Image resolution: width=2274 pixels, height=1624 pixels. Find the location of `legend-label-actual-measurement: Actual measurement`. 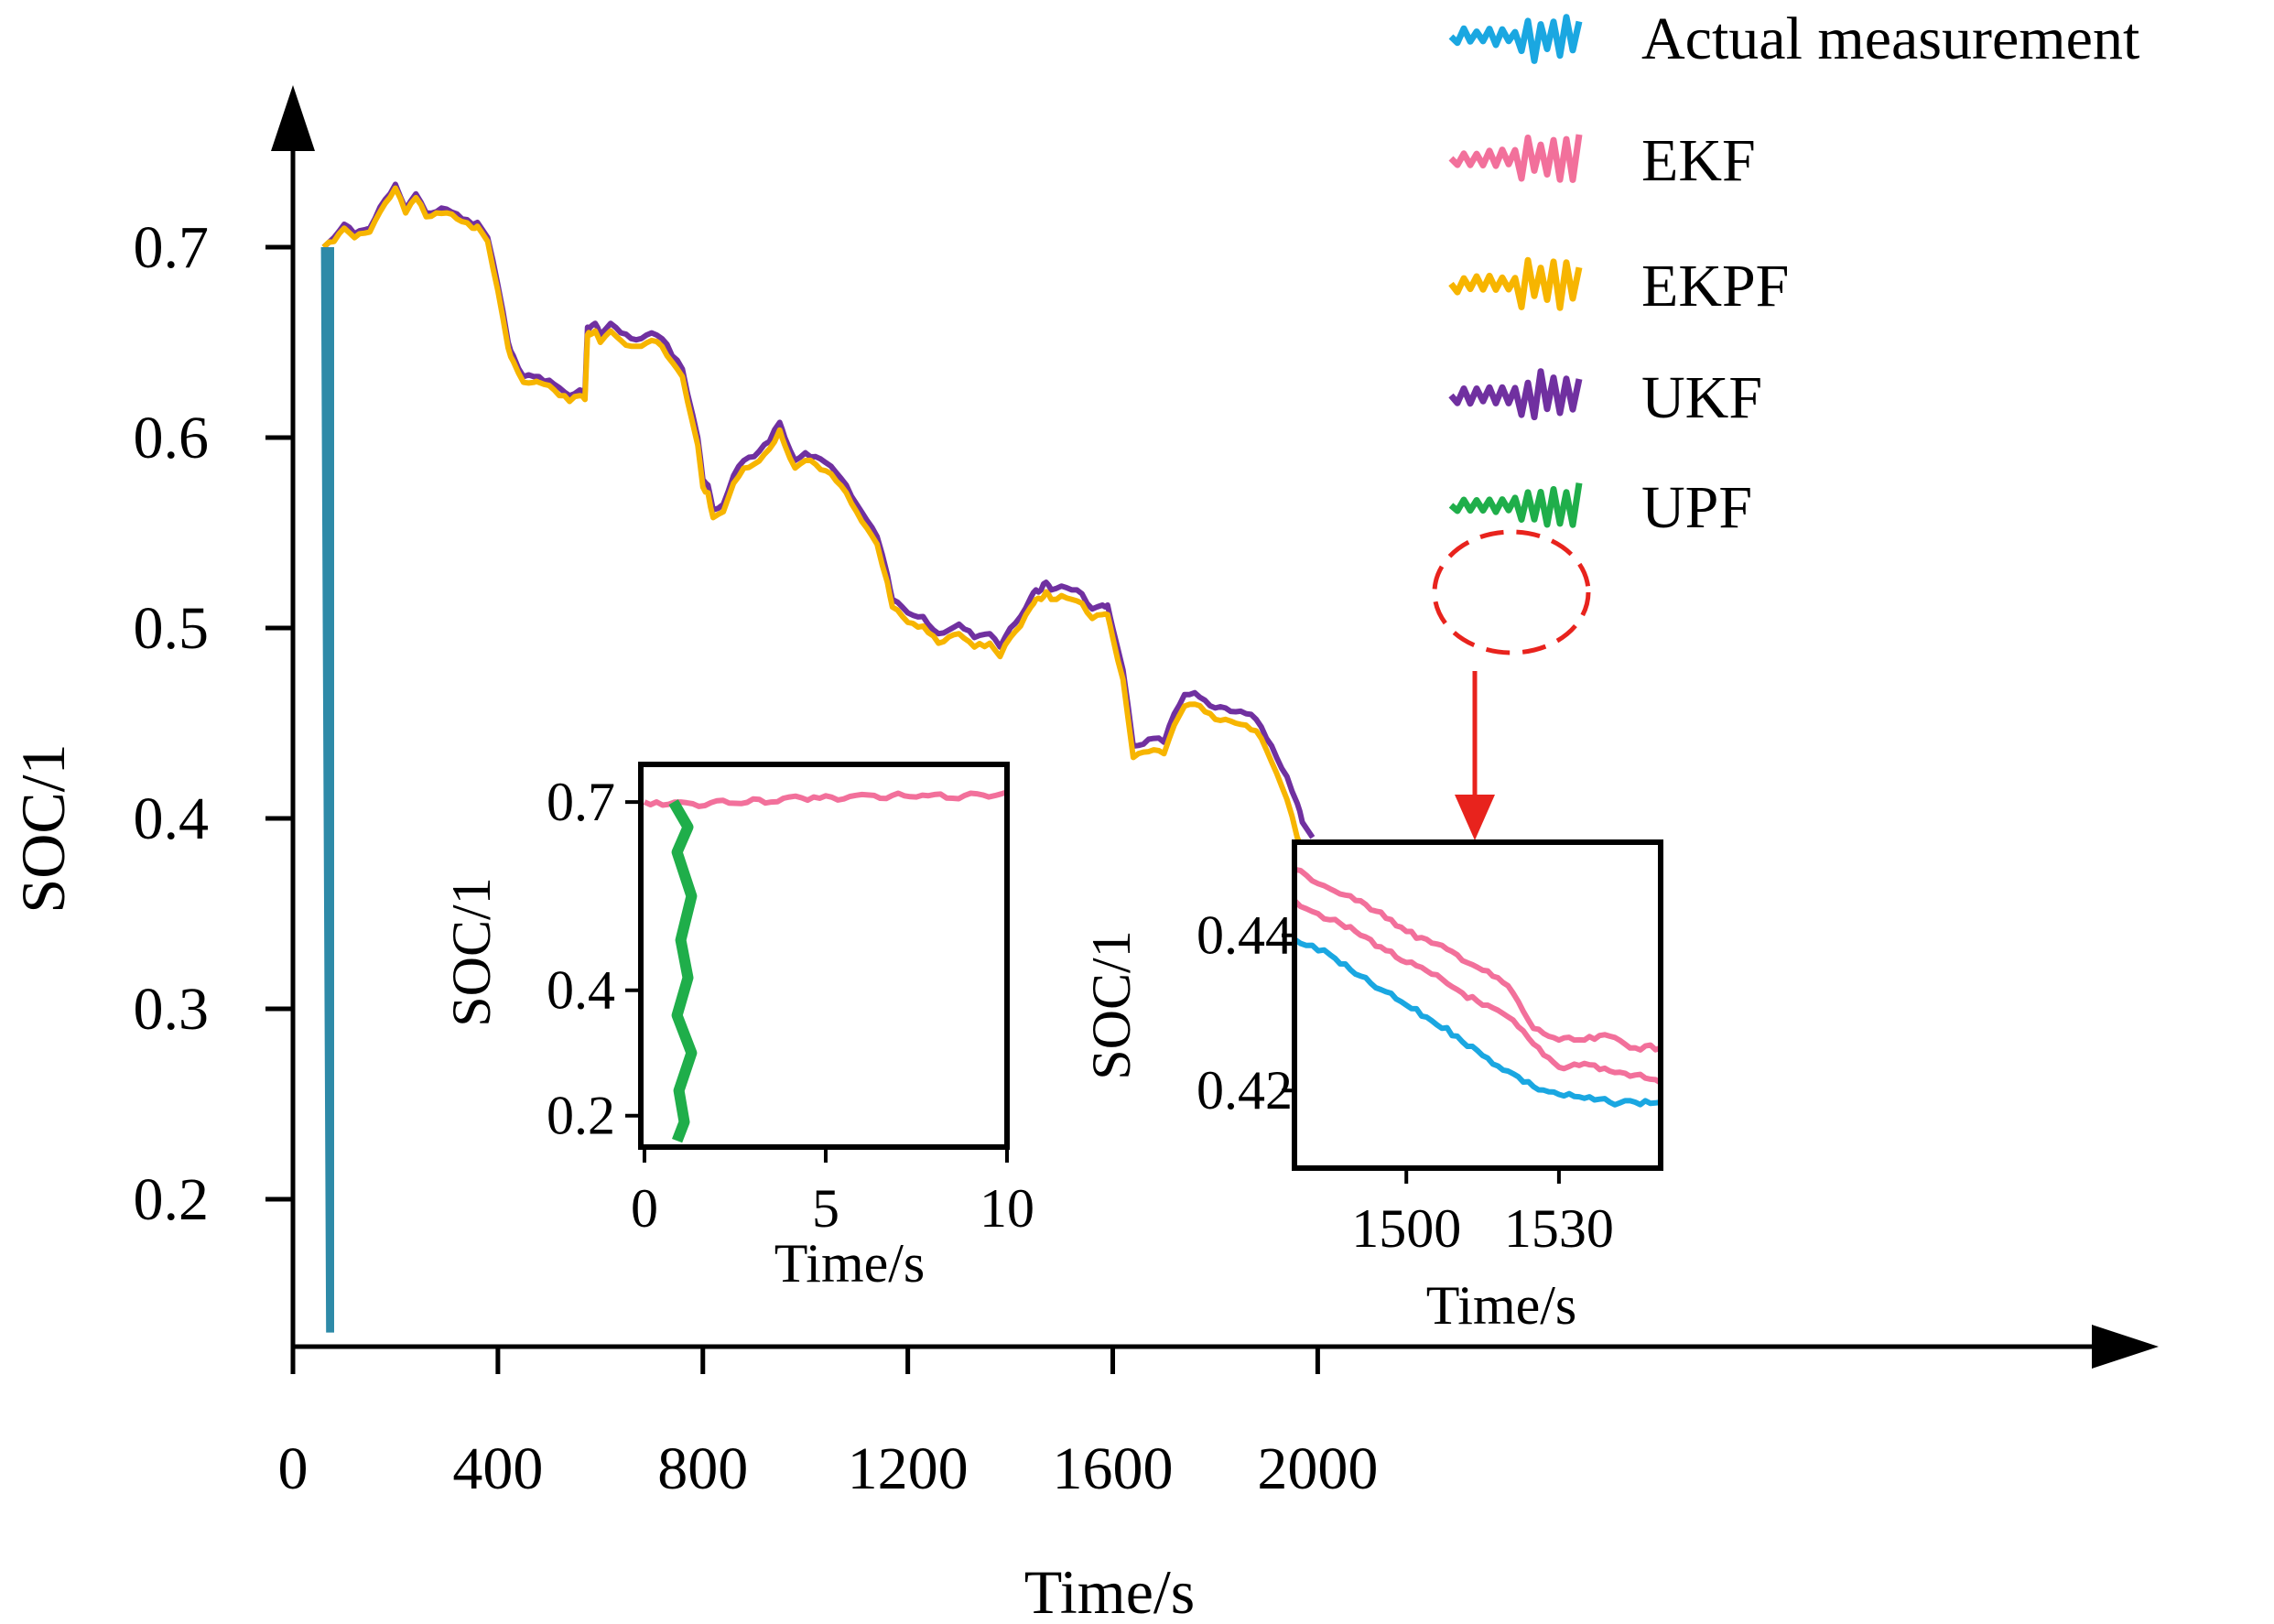

legend-label-actual-measurement: Actual measurement is located at coordinates (1890, 38).